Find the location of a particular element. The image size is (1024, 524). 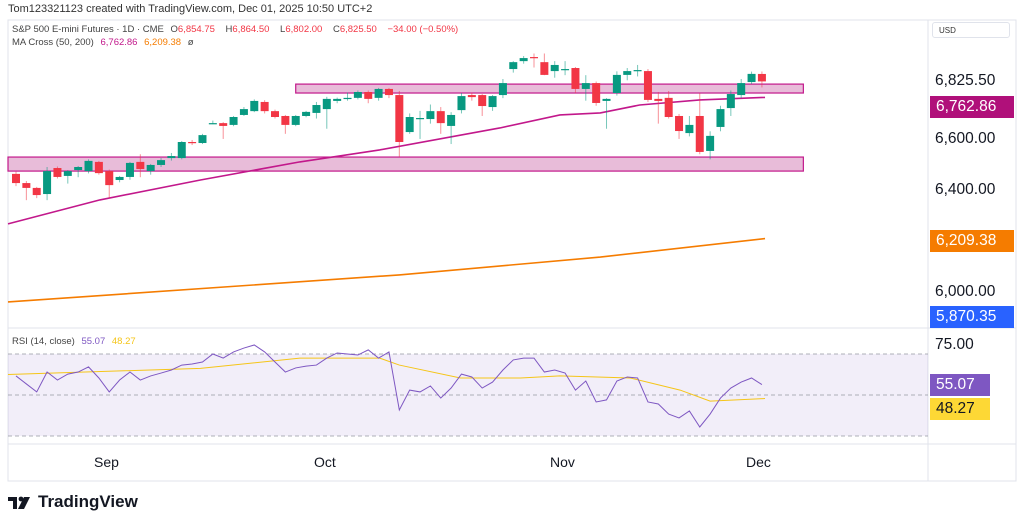

price-tick: 6,600.00 is located at coordinates (965, 138).